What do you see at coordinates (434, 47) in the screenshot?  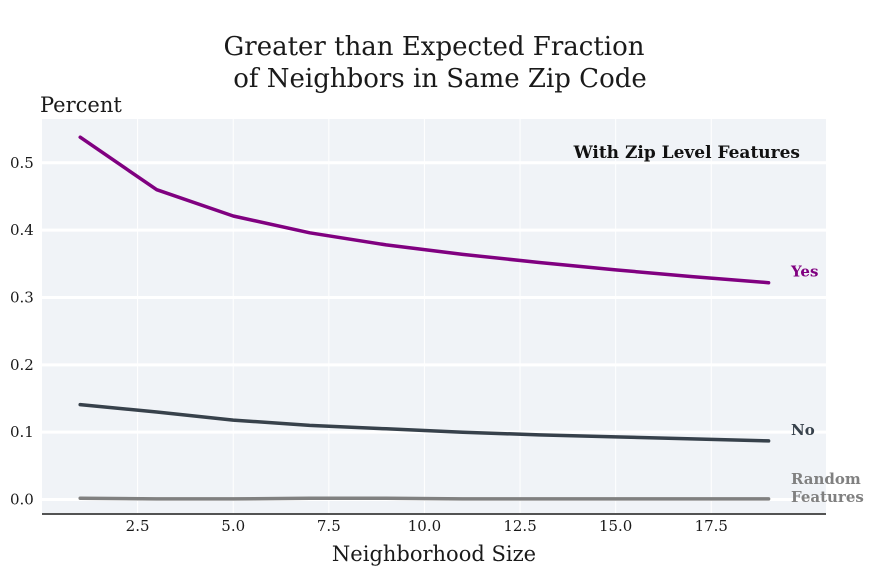 I see `chart-title-line-1: Greater than Expected Fraction` at bounding box center [434, 47].